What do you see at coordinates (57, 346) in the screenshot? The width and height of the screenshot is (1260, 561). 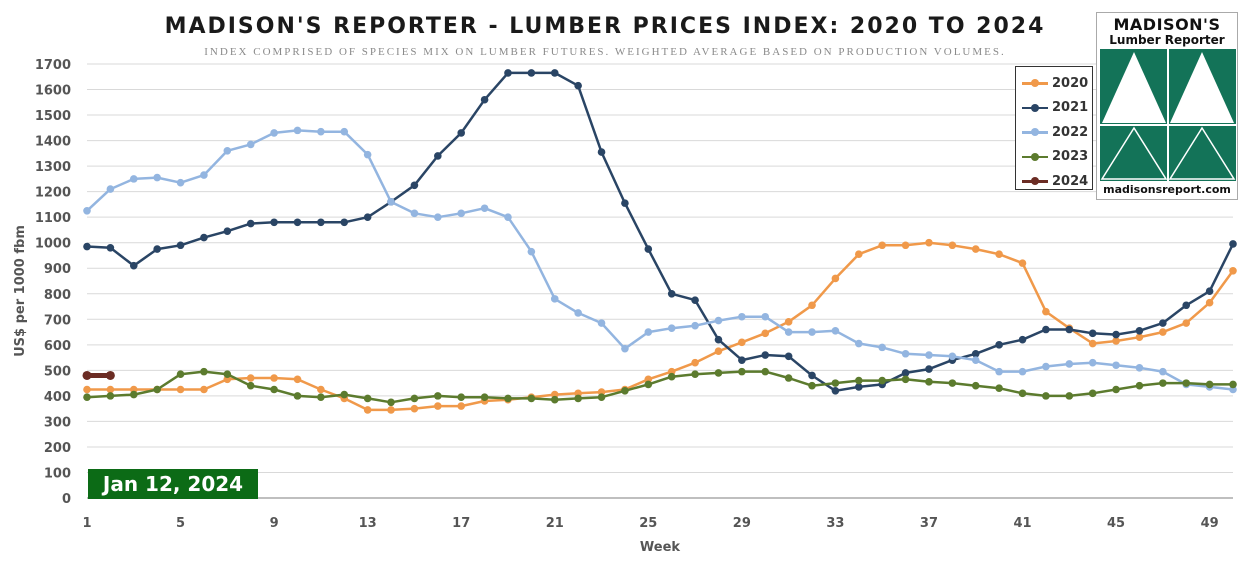 I see `y-tick-label: 600` at bounding box center [57, 346].